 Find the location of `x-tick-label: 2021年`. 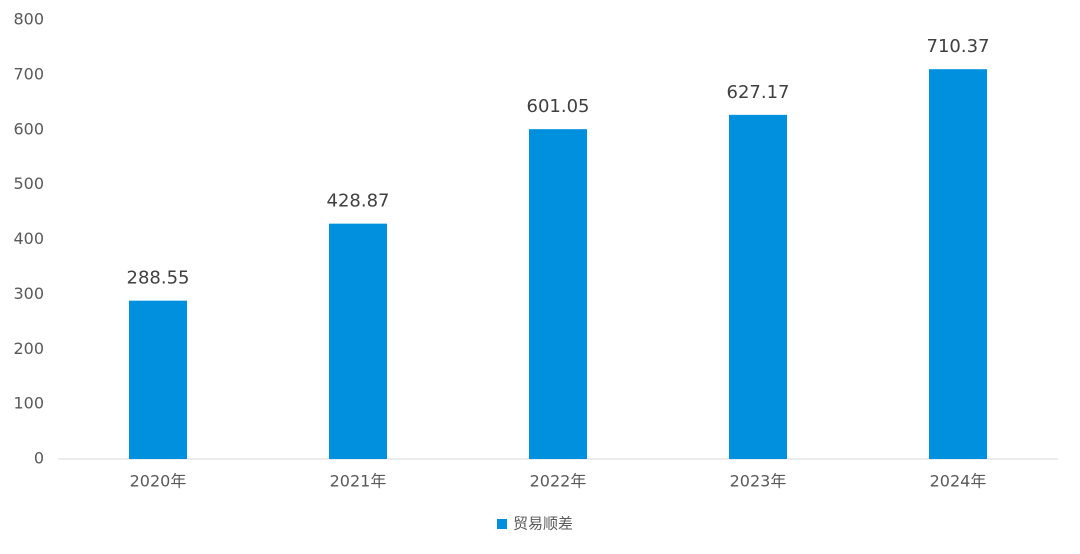

x-tick-label: 2021年 is located at coordinates (358, 481).